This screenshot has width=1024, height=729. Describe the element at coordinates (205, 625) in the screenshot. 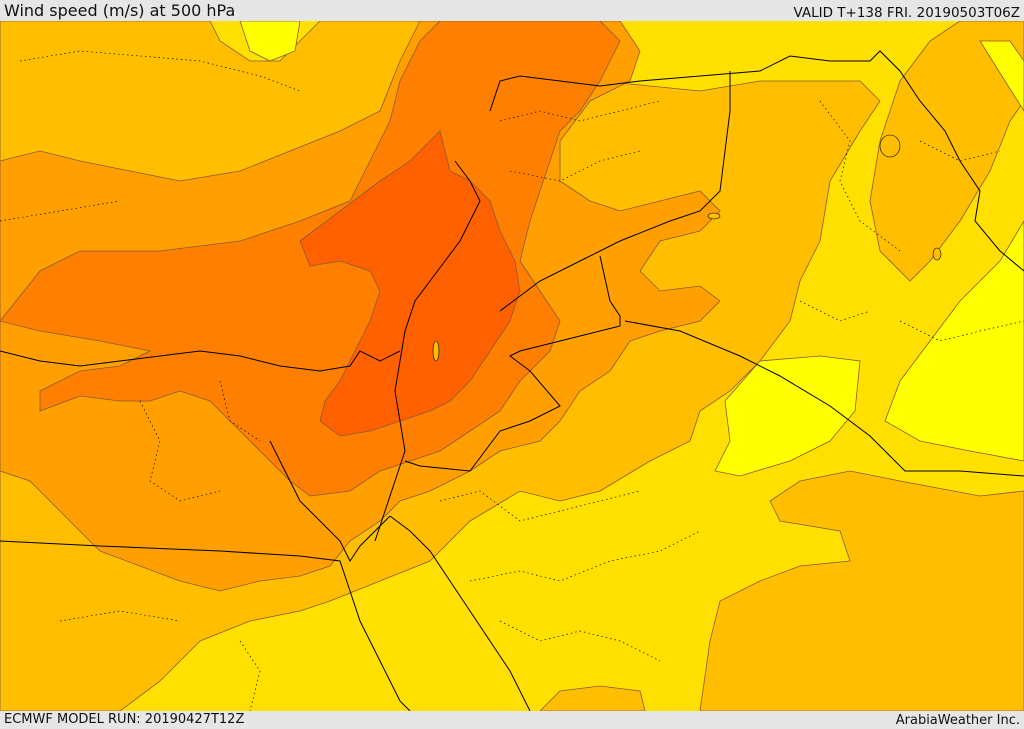

I see `border-egypt` at that location.